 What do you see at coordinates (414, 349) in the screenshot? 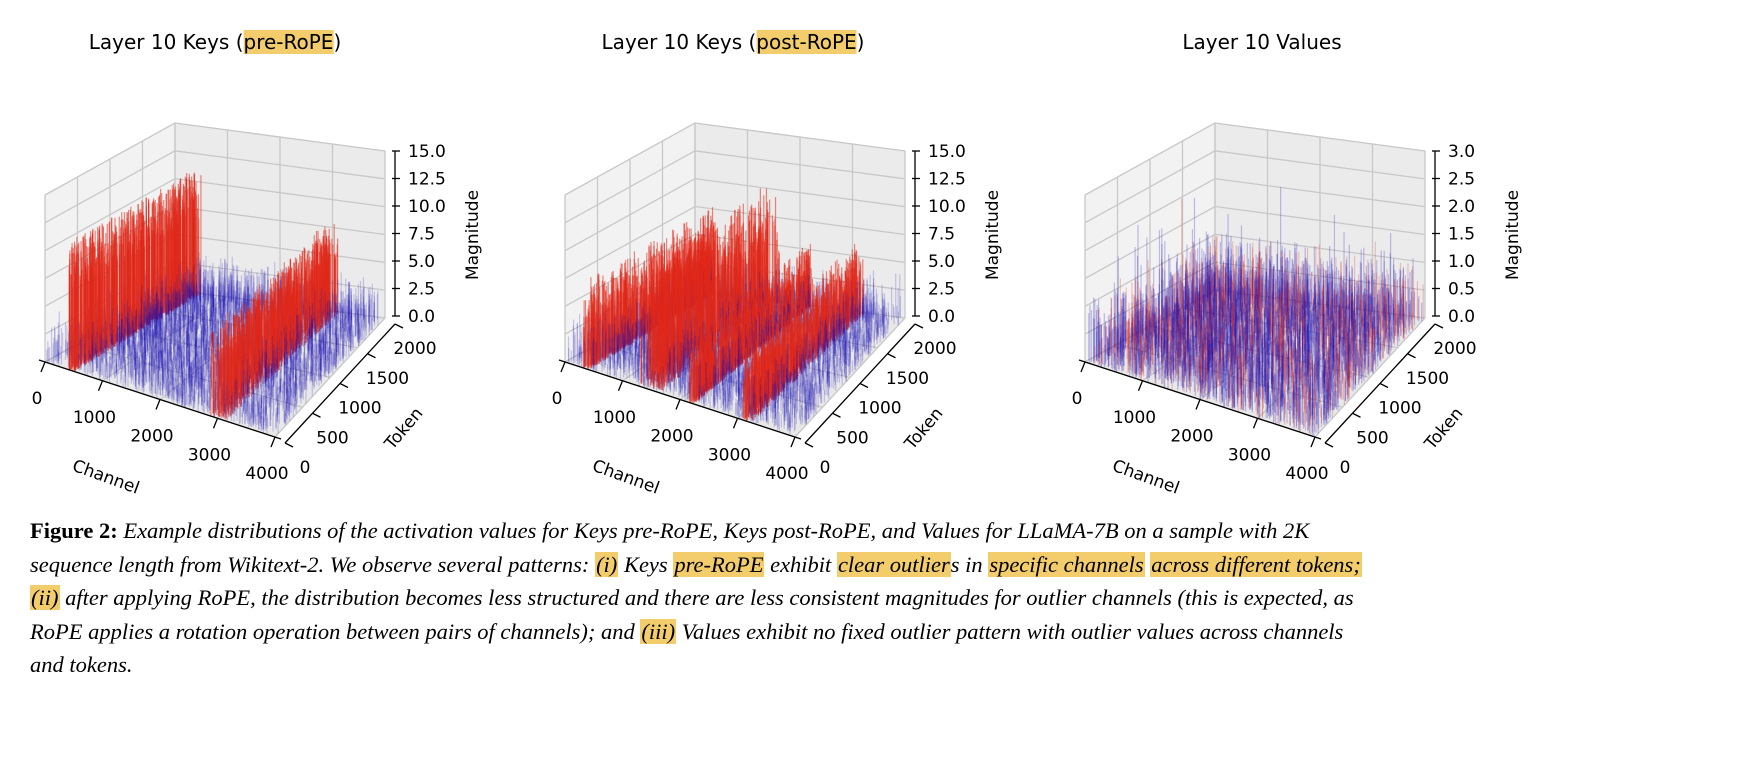
I see `y-tick-label: 2000` at bounding box center [414, 349].